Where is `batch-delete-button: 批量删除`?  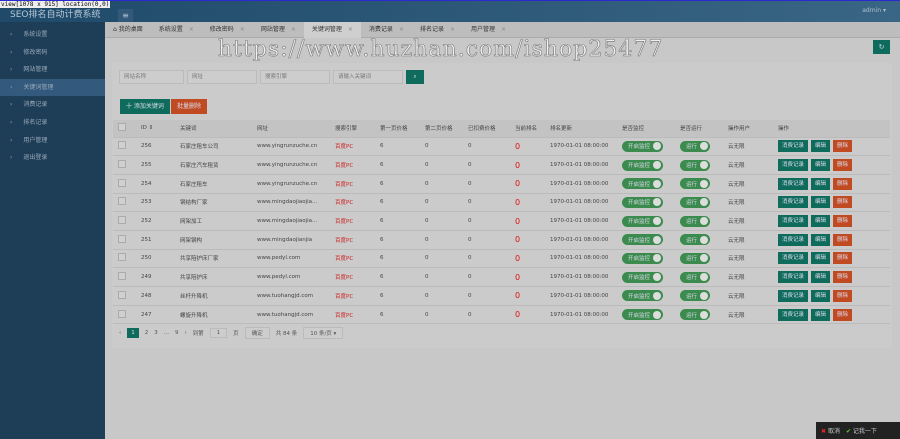
batch-delete-button: 批量删除 is located at coordinates (189, 106).